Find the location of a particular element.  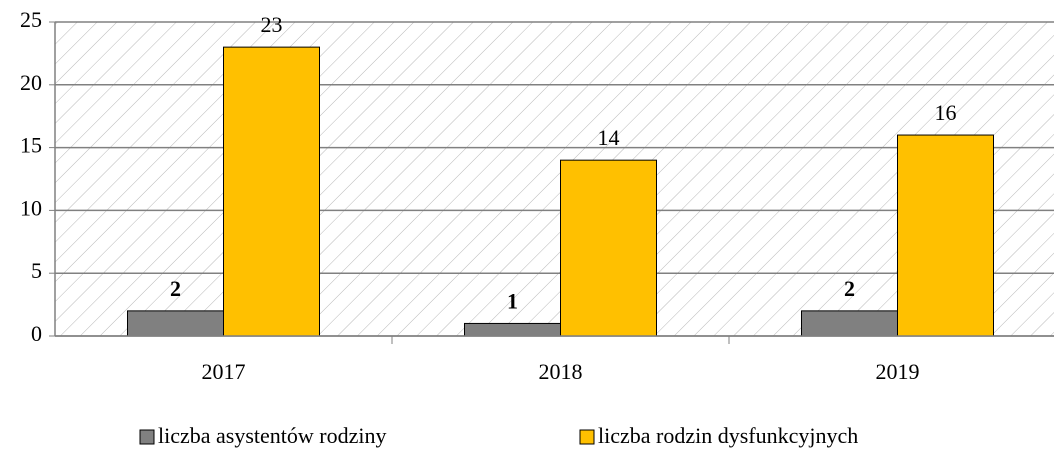

legend-label: liczba asystentów rodziny is located at coordinates (272, 435).